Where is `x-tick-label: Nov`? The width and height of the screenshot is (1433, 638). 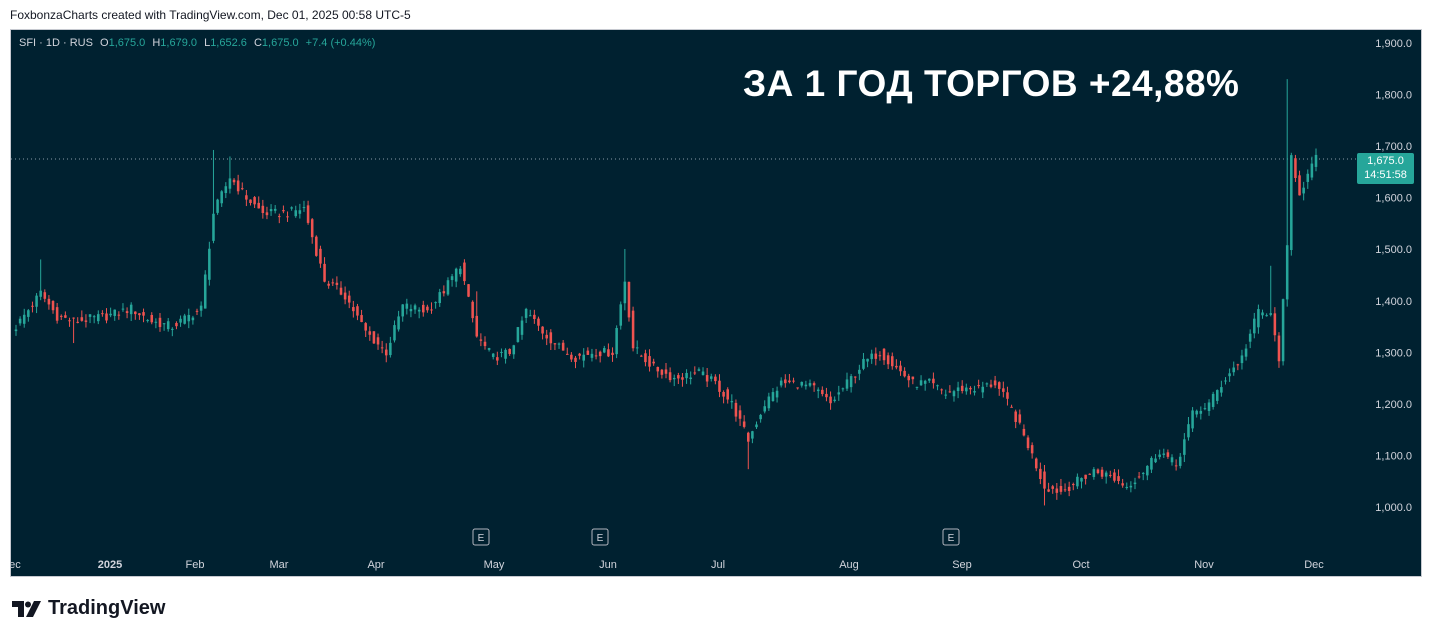
x-tick-label: Nov is located at coordinates (1204, 565).